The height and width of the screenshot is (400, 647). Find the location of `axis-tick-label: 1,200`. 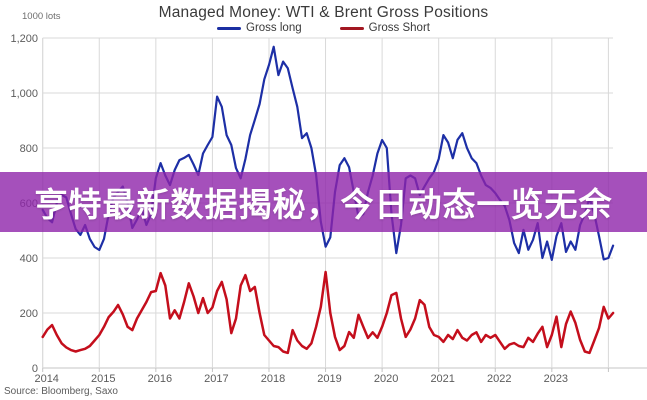

axis-tick-label: 1,200 is located at coordinates (24, 39).